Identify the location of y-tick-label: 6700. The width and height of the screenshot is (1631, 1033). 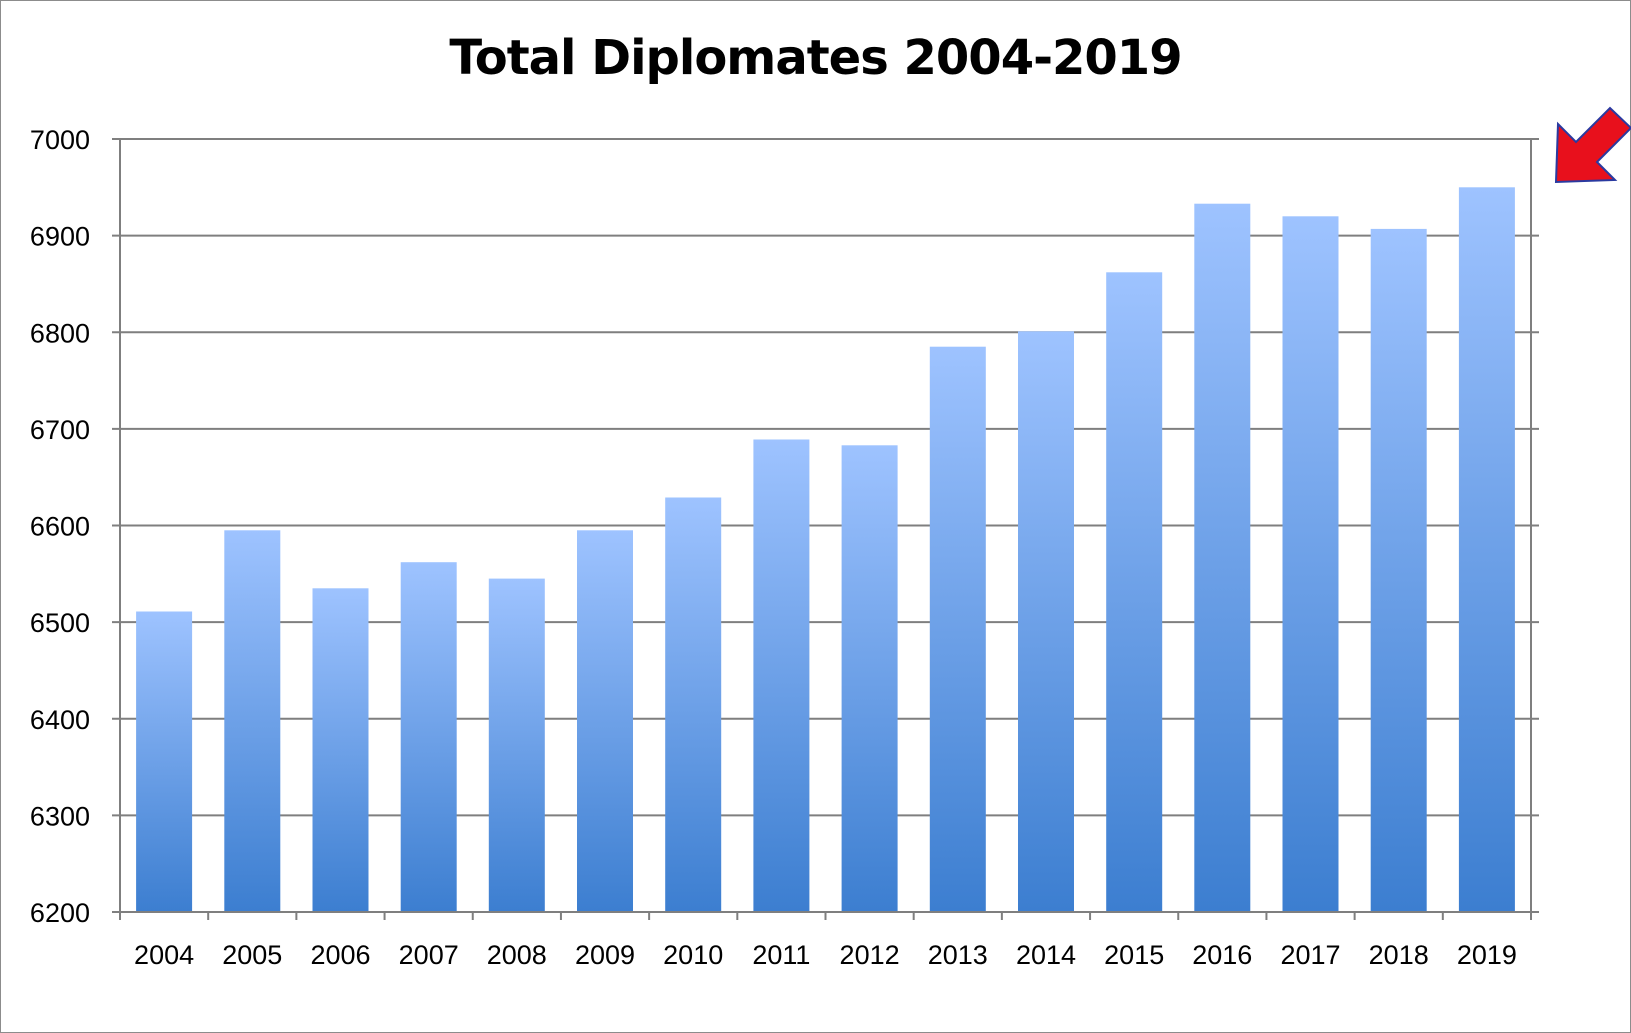
(60, 430).